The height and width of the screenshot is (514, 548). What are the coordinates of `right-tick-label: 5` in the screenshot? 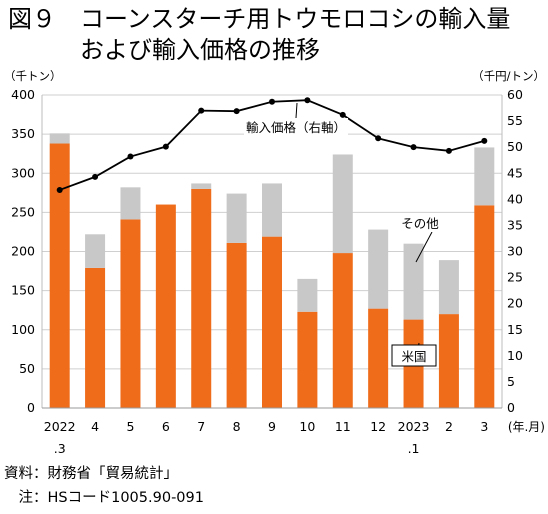 It's located at (511, 381).